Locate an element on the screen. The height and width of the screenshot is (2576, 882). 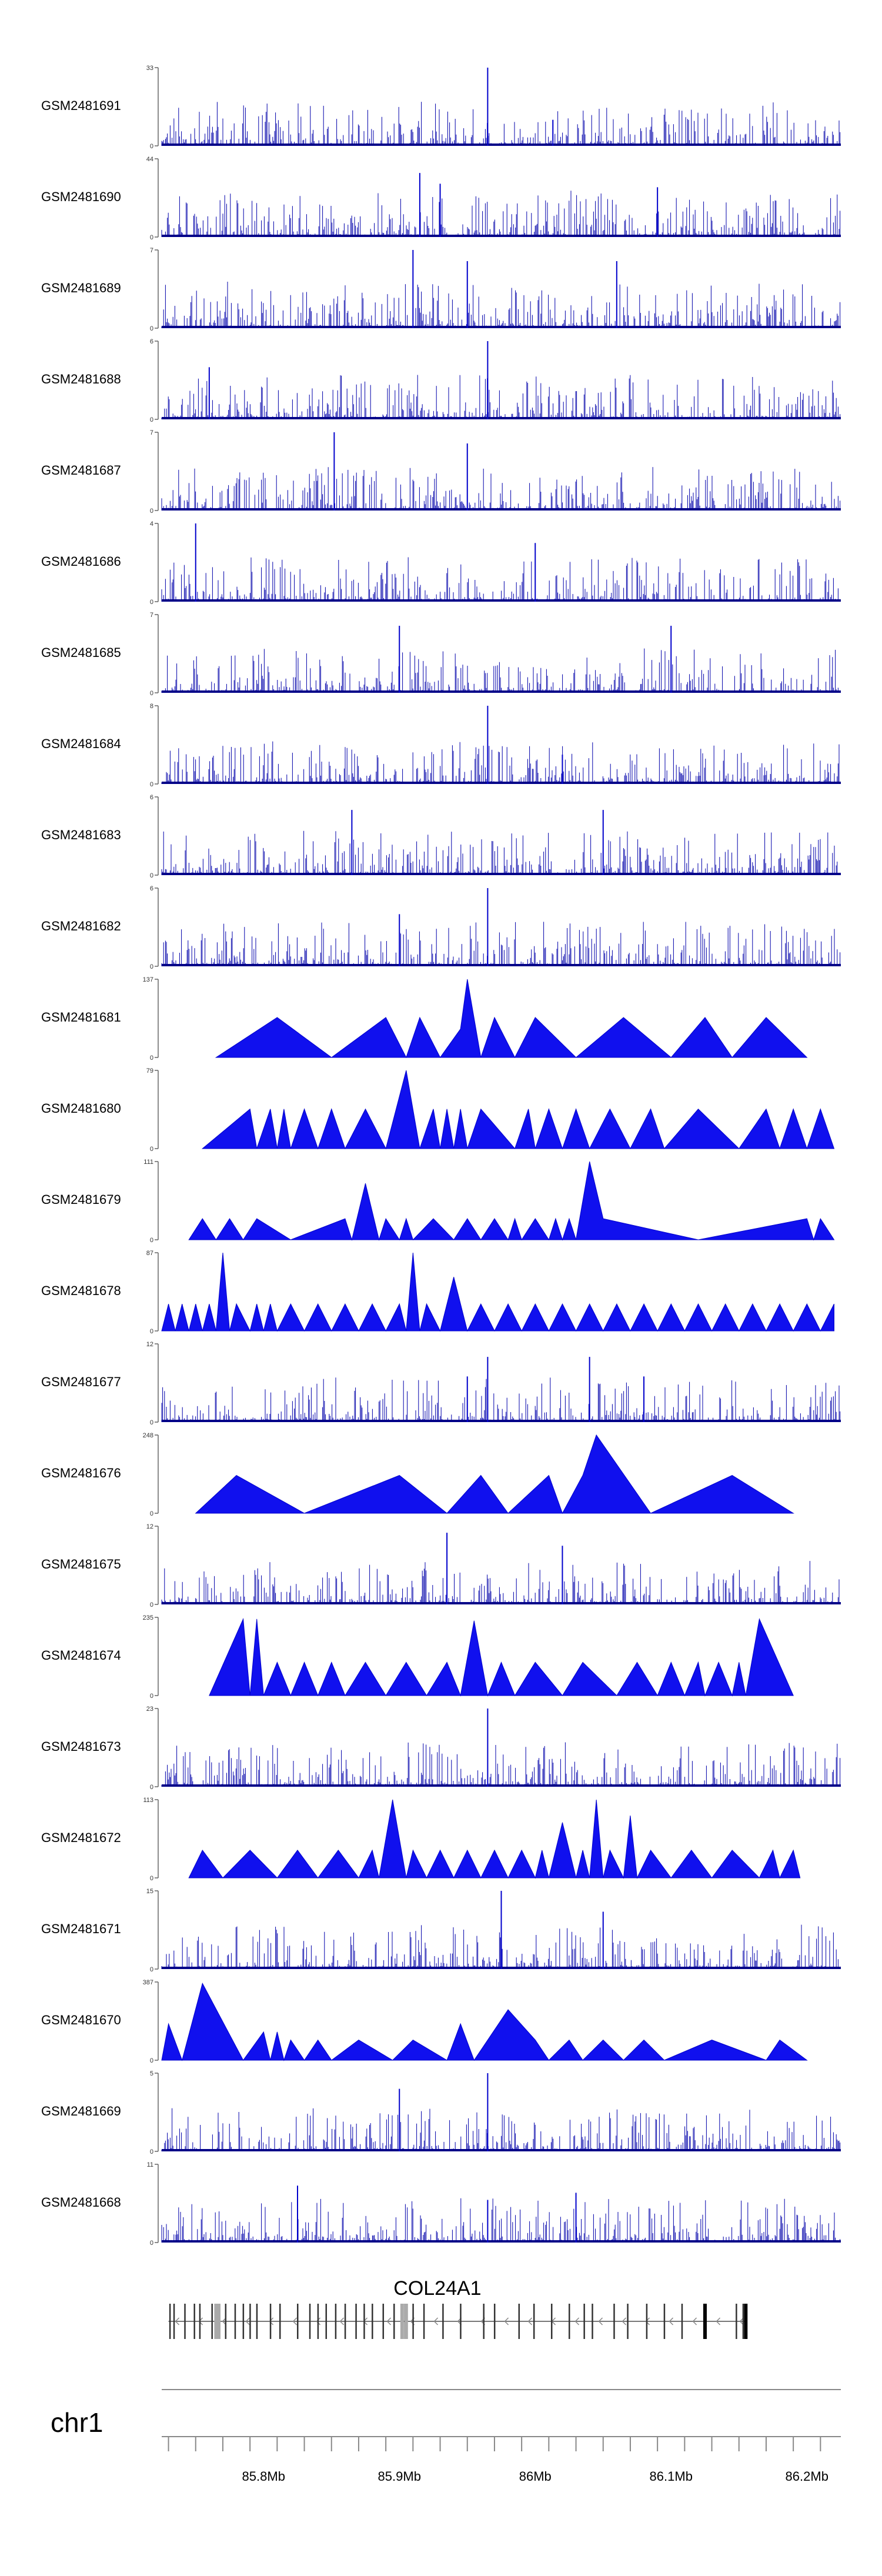
gene-track: COL24A1 is located at coordinates (458, 2308).